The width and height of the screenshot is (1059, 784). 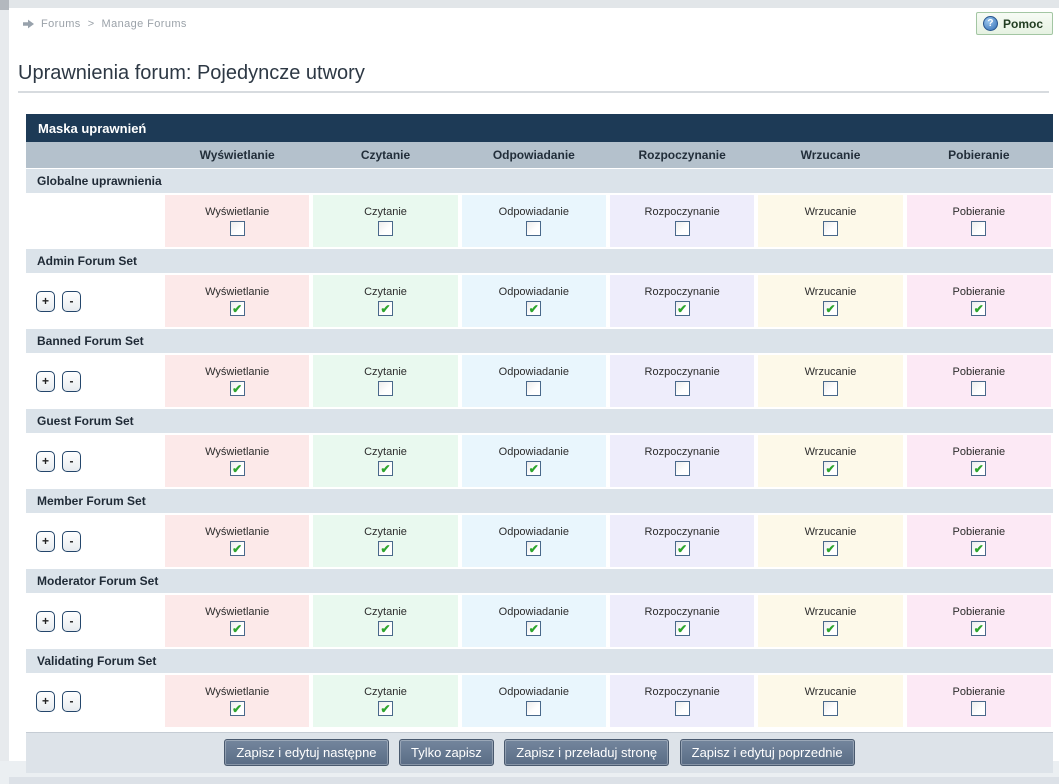 What do you see at coordinates (587, 752) in the screenshot?
I see `save-and-reload-page-button: Zapisz i przeładuj stronę` at bounding box center [587, 752].